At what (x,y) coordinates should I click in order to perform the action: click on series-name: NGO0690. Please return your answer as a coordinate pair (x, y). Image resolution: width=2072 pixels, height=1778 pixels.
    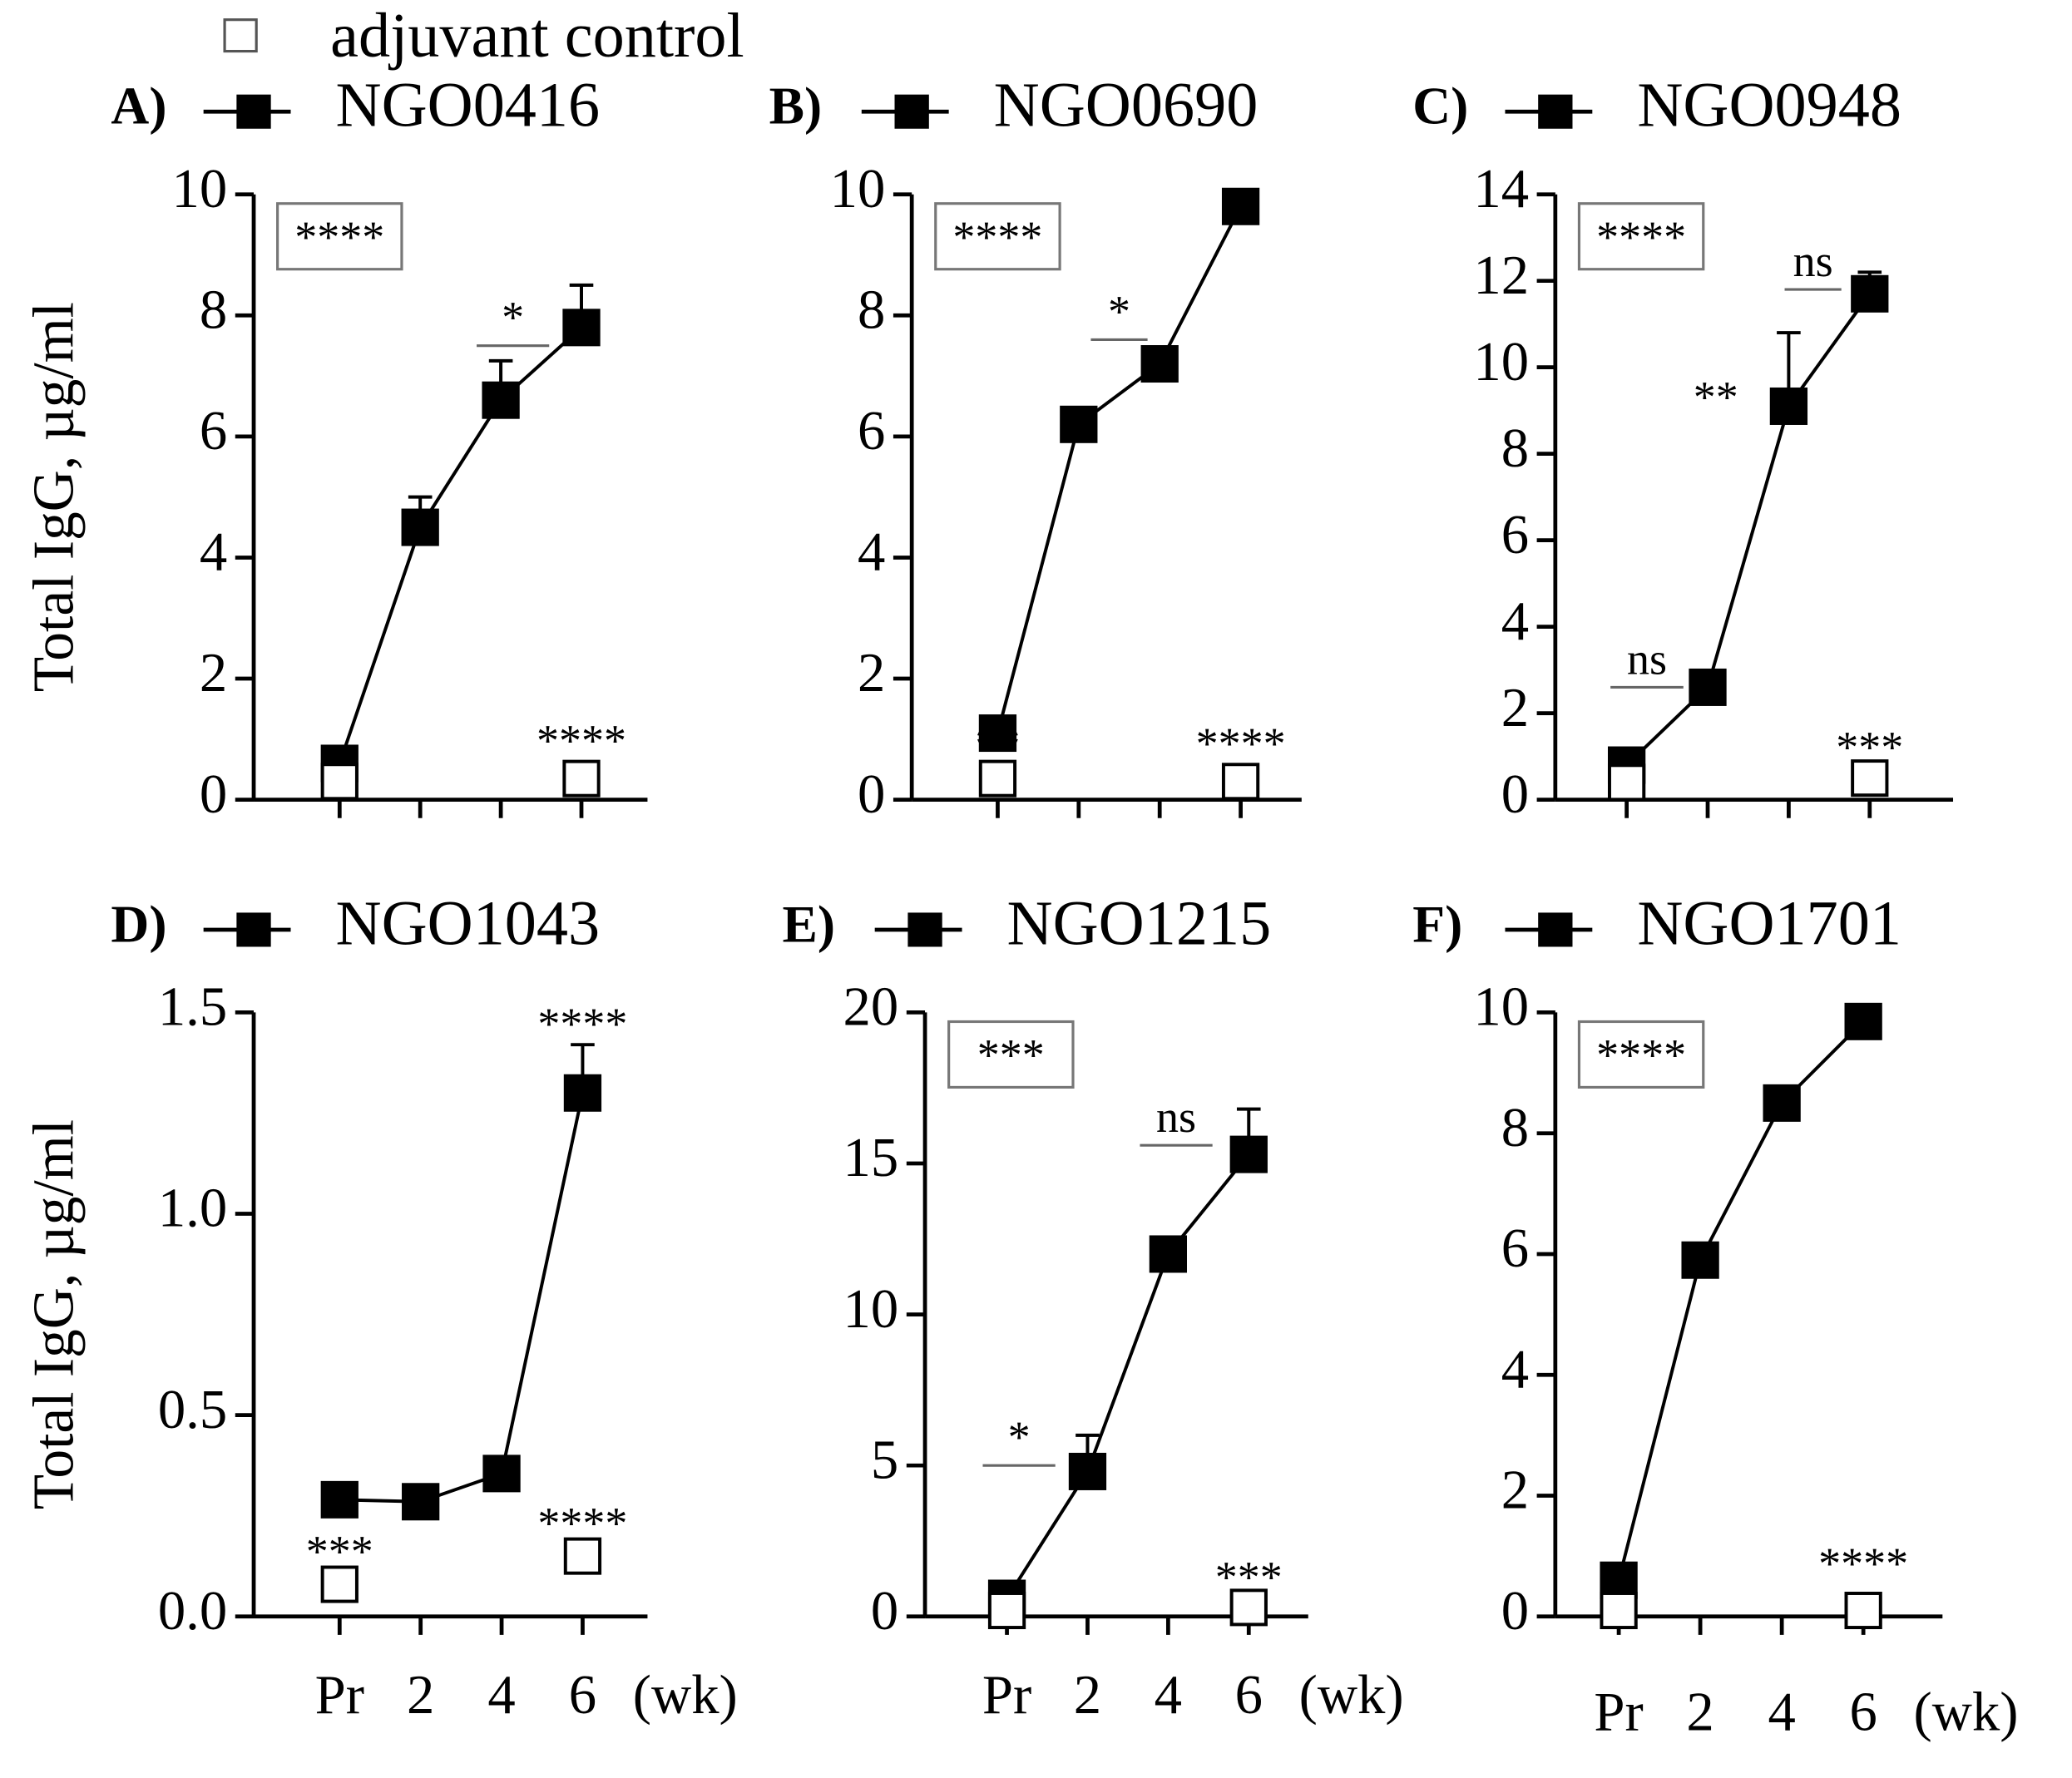
    Looking at the image, I should click on (1126, 106).